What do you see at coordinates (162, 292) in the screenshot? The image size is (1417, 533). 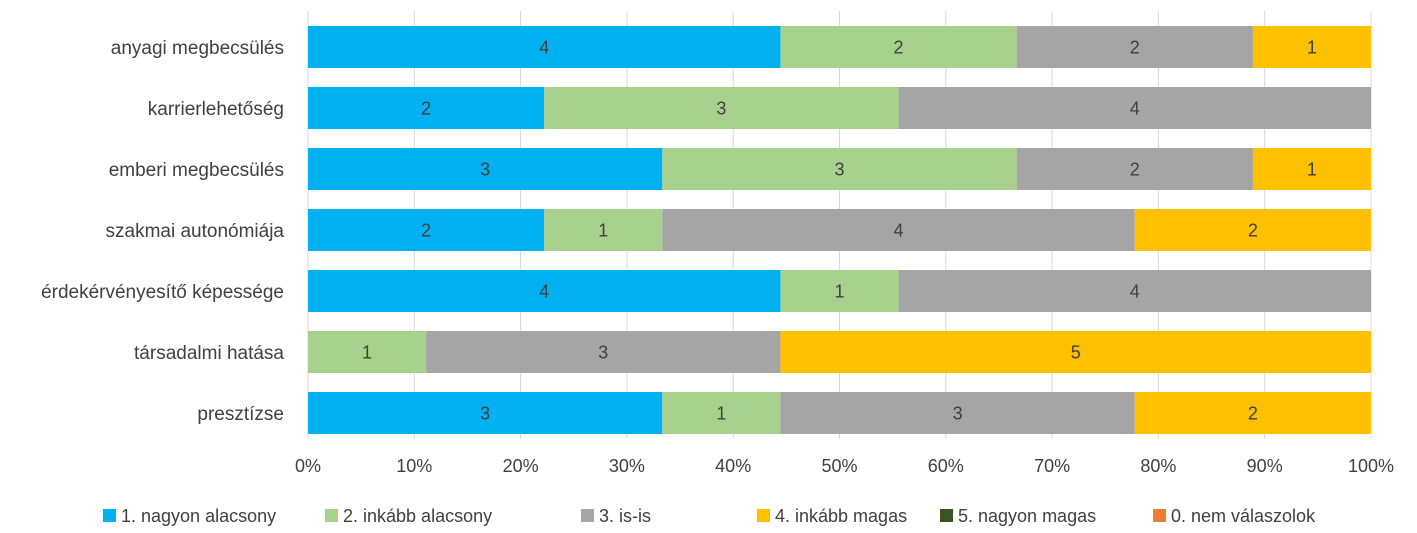 I see `category-label: érdekérvényesítő képessége` at bounding box center [162, 292].